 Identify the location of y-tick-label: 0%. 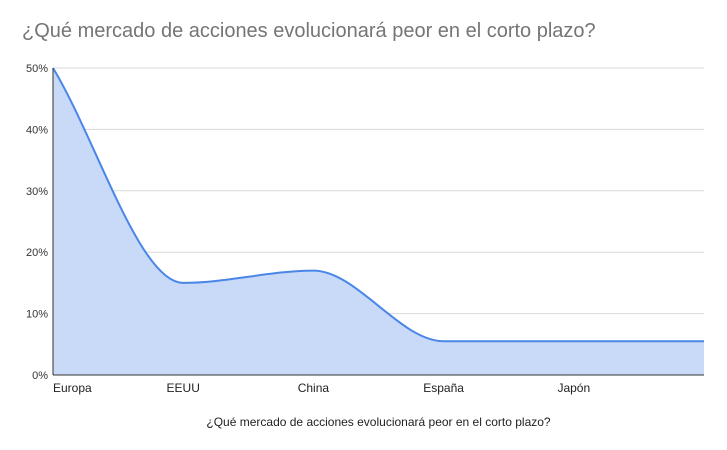
(40, 376).